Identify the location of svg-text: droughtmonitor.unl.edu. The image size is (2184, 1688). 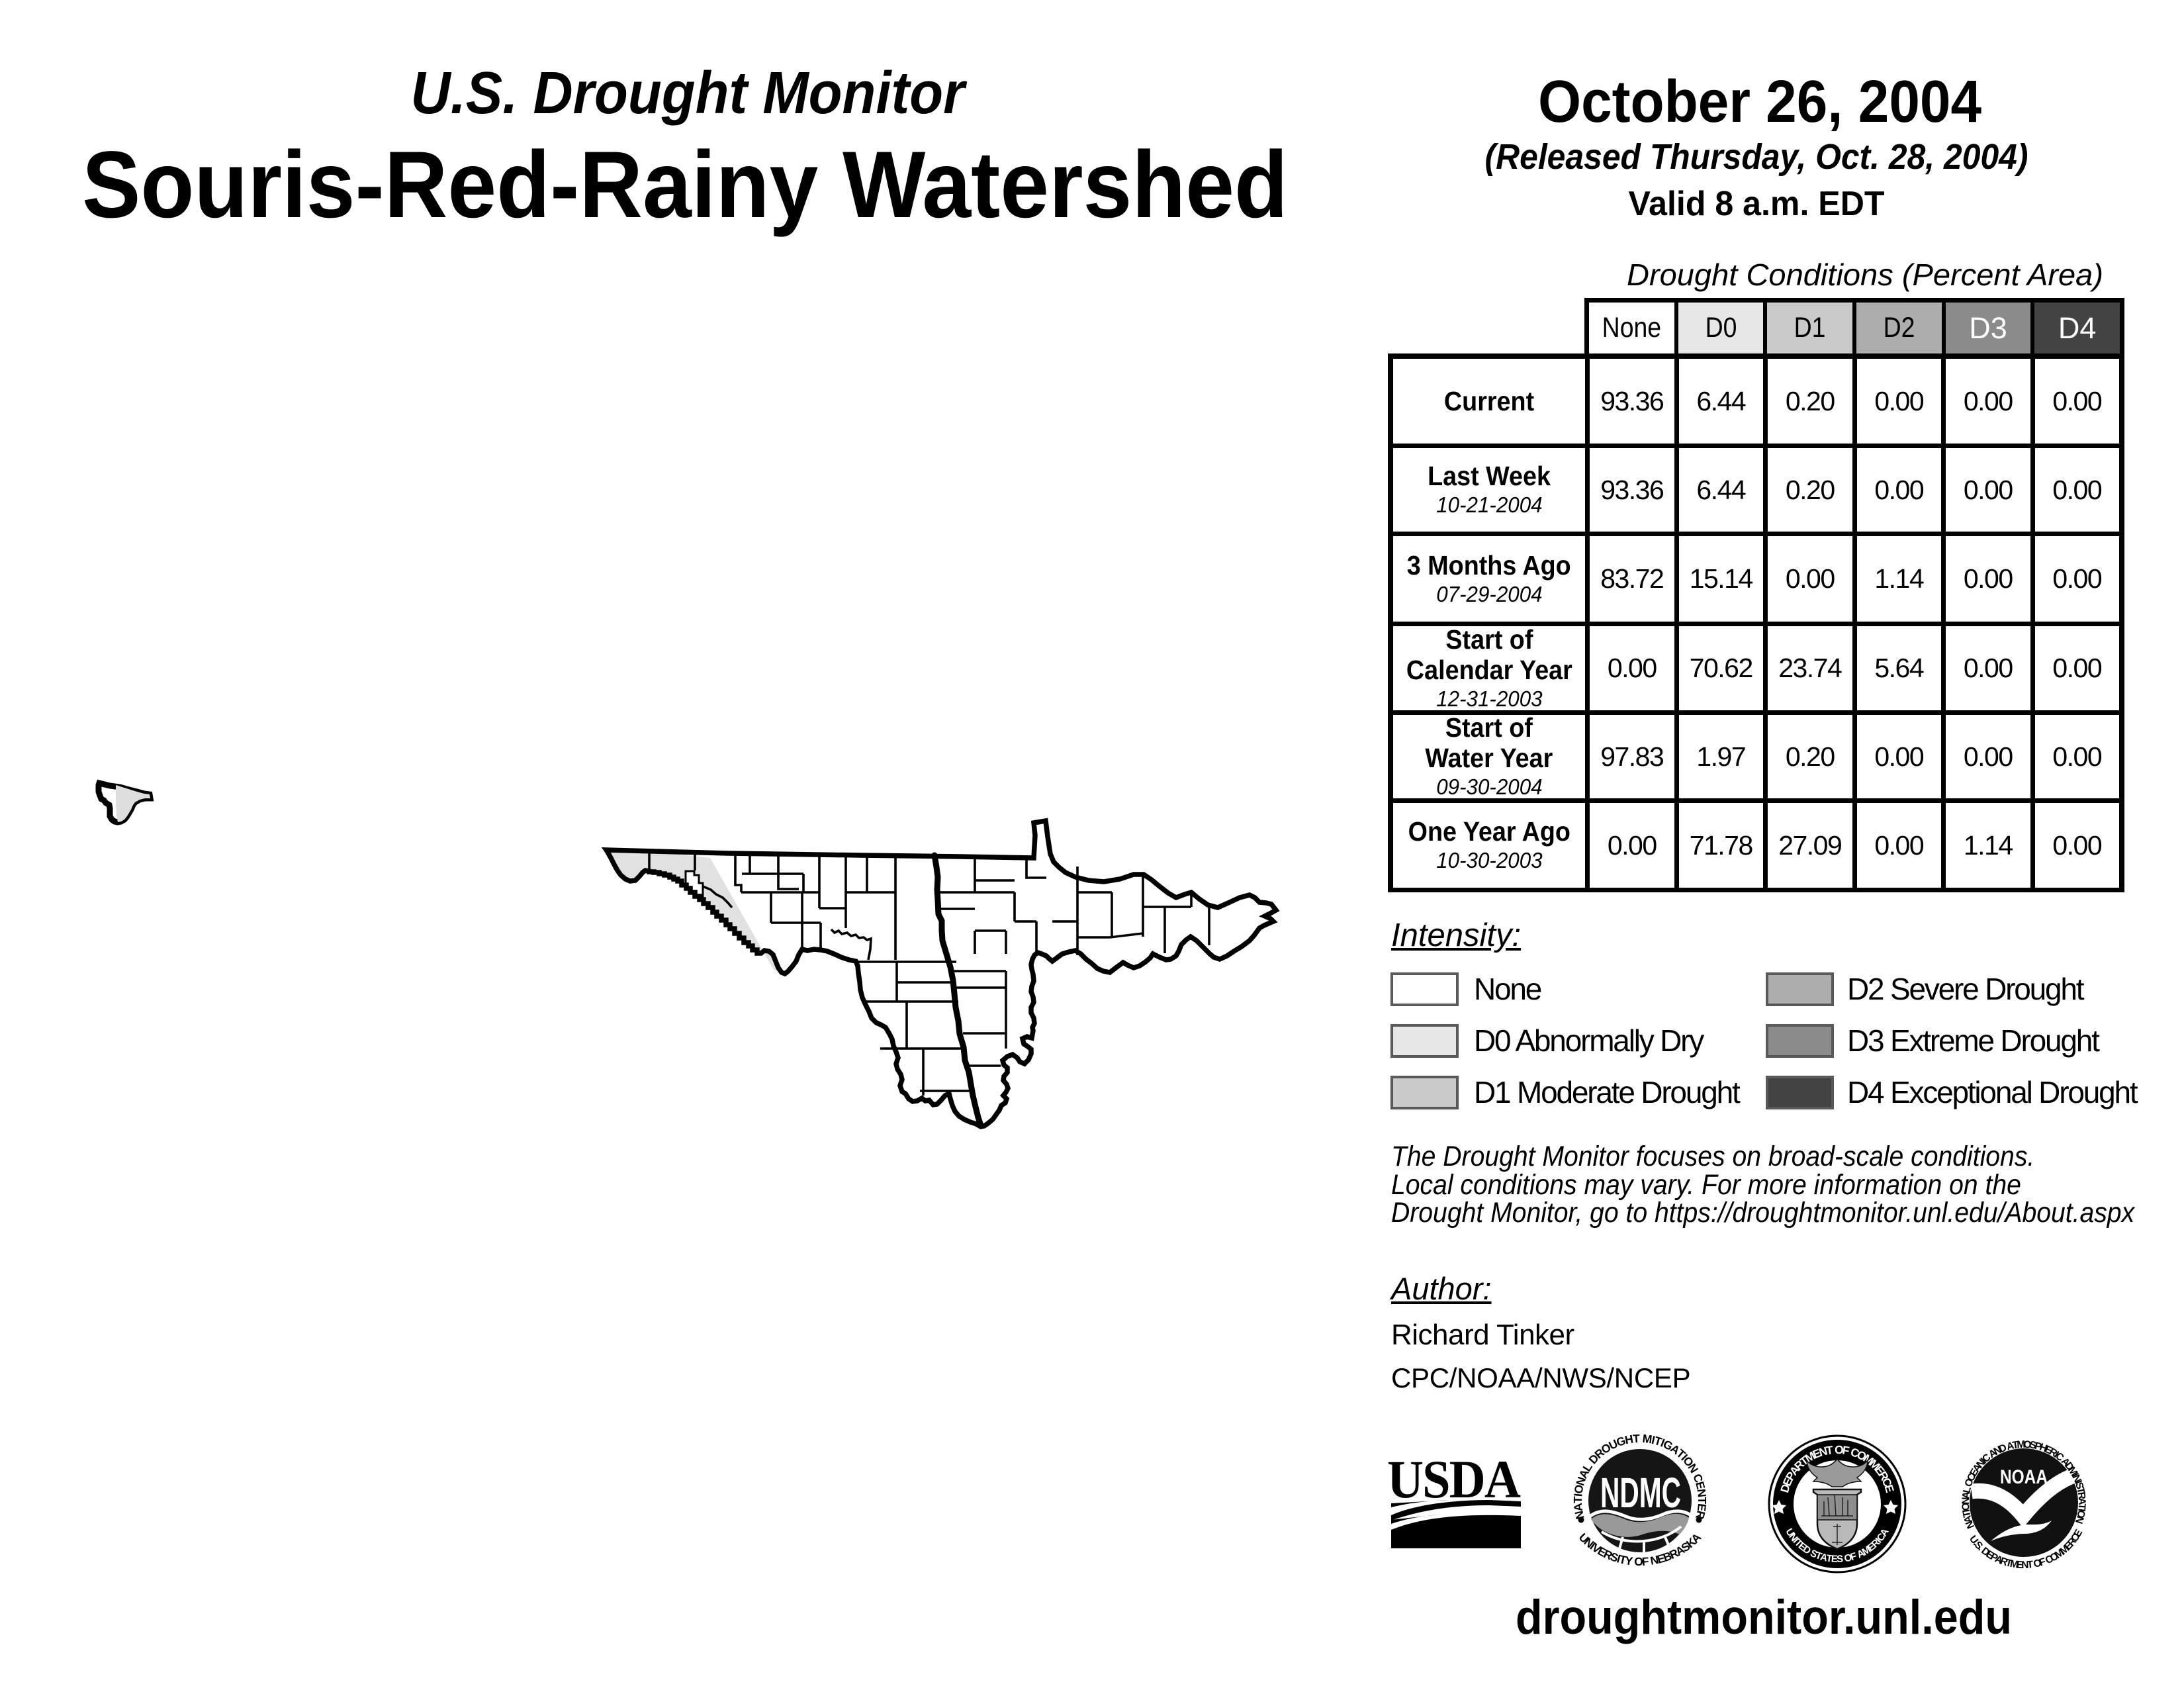
(1764, 1617).